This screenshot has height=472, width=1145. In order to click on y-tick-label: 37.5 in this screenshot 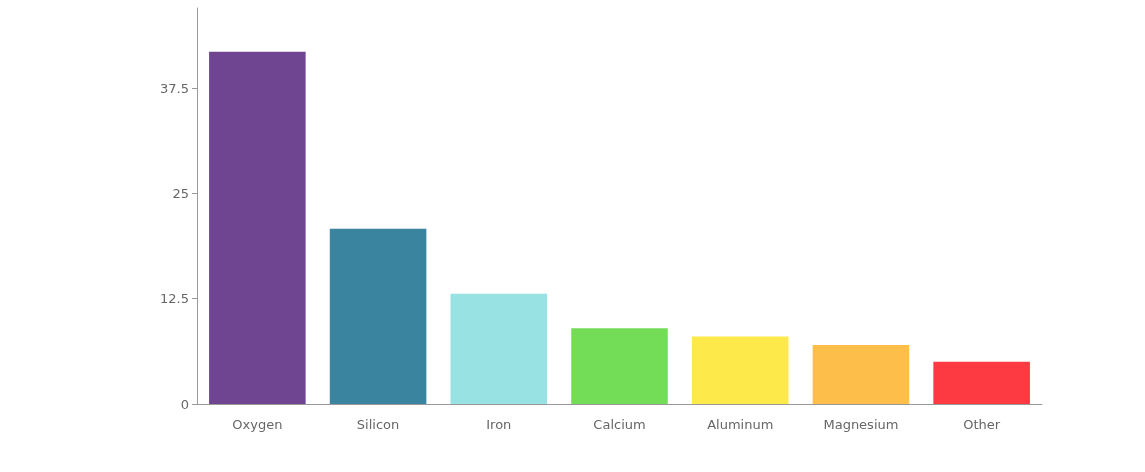, I will do `click(174, 88)`.